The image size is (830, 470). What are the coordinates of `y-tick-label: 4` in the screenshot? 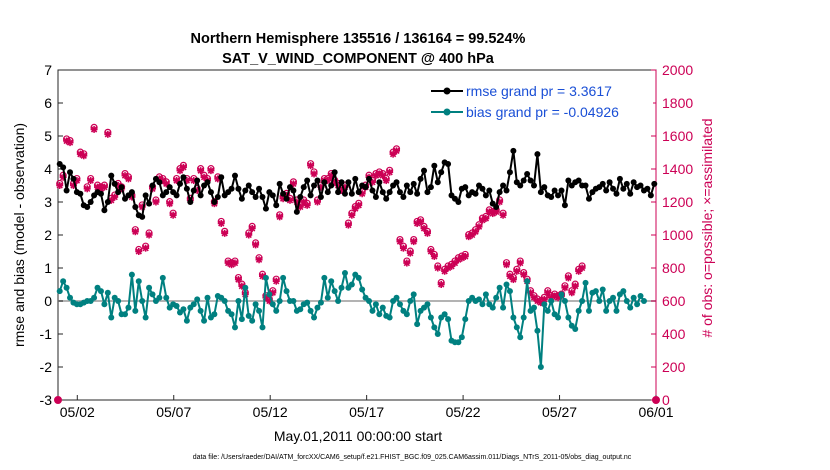 It's located at (48, 169).